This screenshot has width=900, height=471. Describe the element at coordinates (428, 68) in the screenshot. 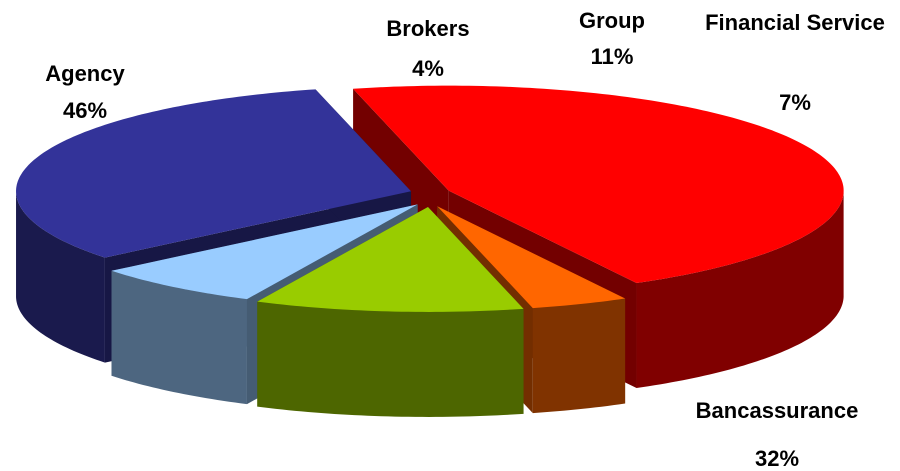

I see `value-label: 4%` at that location.